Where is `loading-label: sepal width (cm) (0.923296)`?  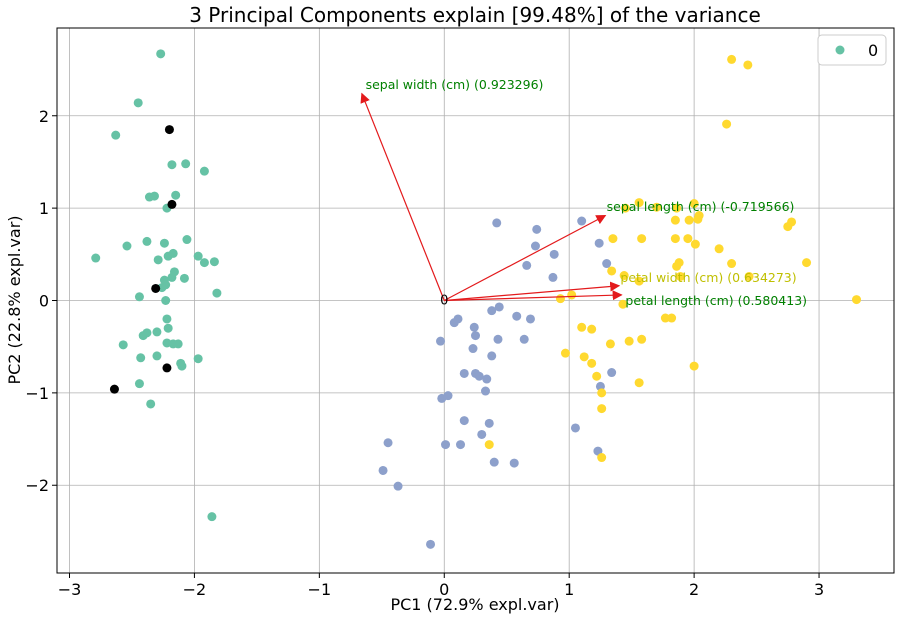 loading-label: sepal width (cm) (0.923296) is located at coordinates (455, 84).